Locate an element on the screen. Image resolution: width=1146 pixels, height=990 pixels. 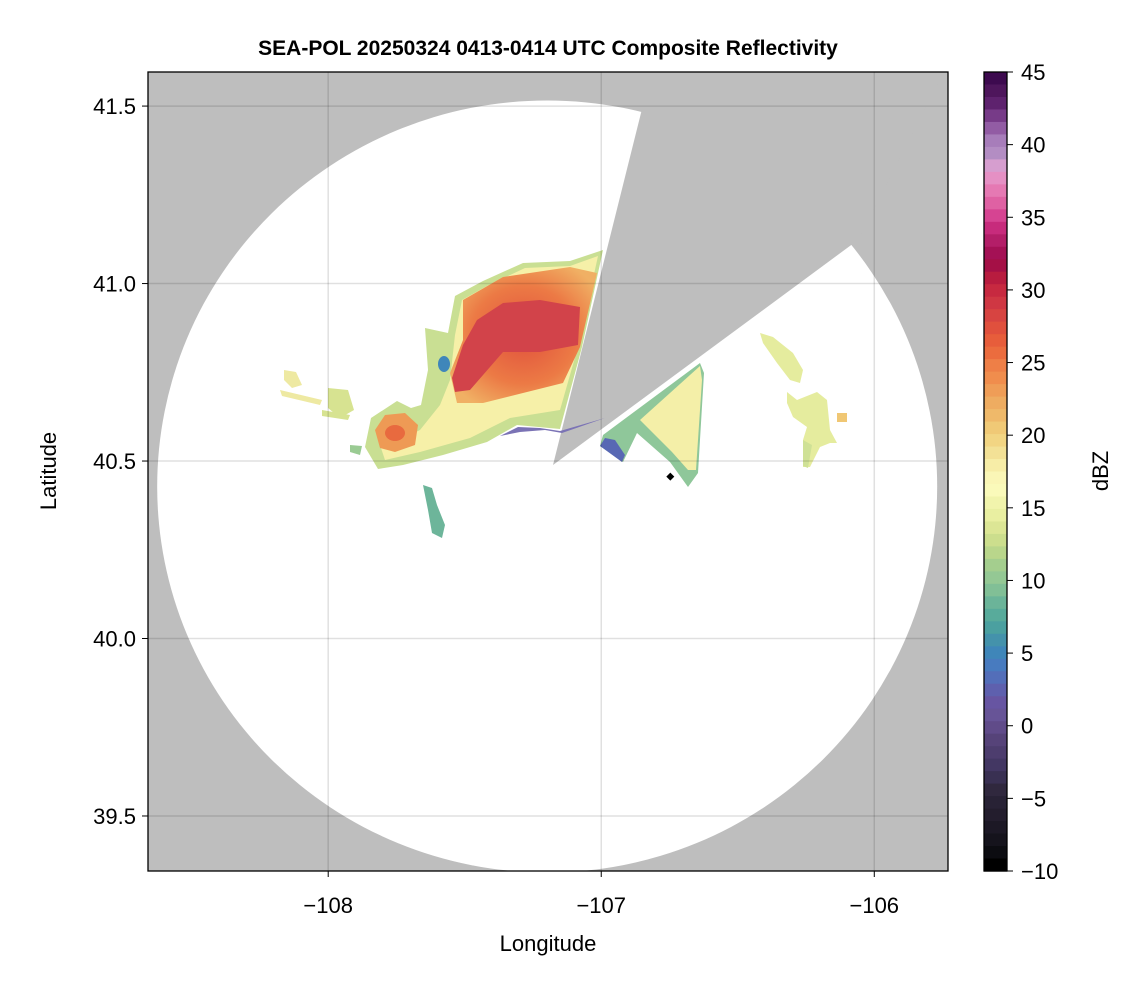
y-tick-label: 40.5 is located at coordinates (114, 461).